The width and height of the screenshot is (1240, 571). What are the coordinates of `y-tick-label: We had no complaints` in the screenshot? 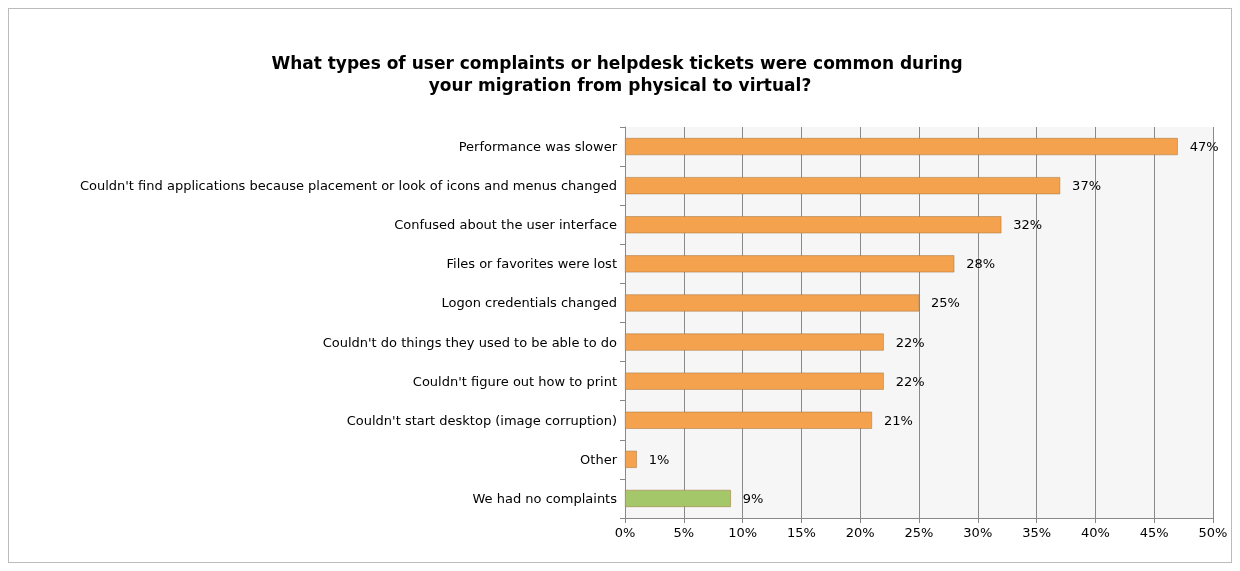 It's located at (545, 498).